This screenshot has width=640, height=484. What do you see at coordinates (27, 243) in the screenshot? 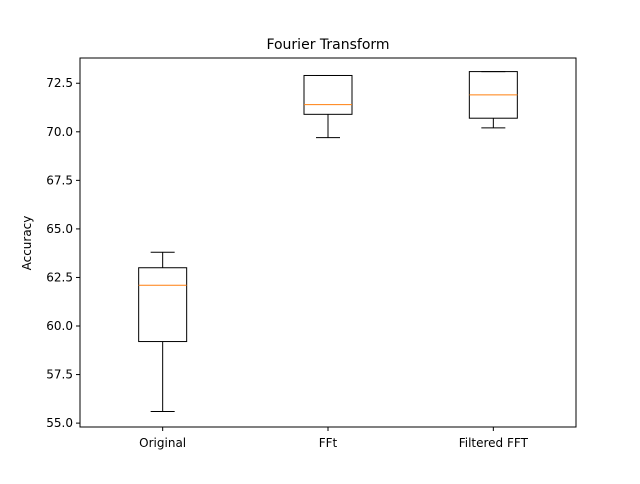
I see `y-axis-label: Accuracy` at bounding box center [27, 243].